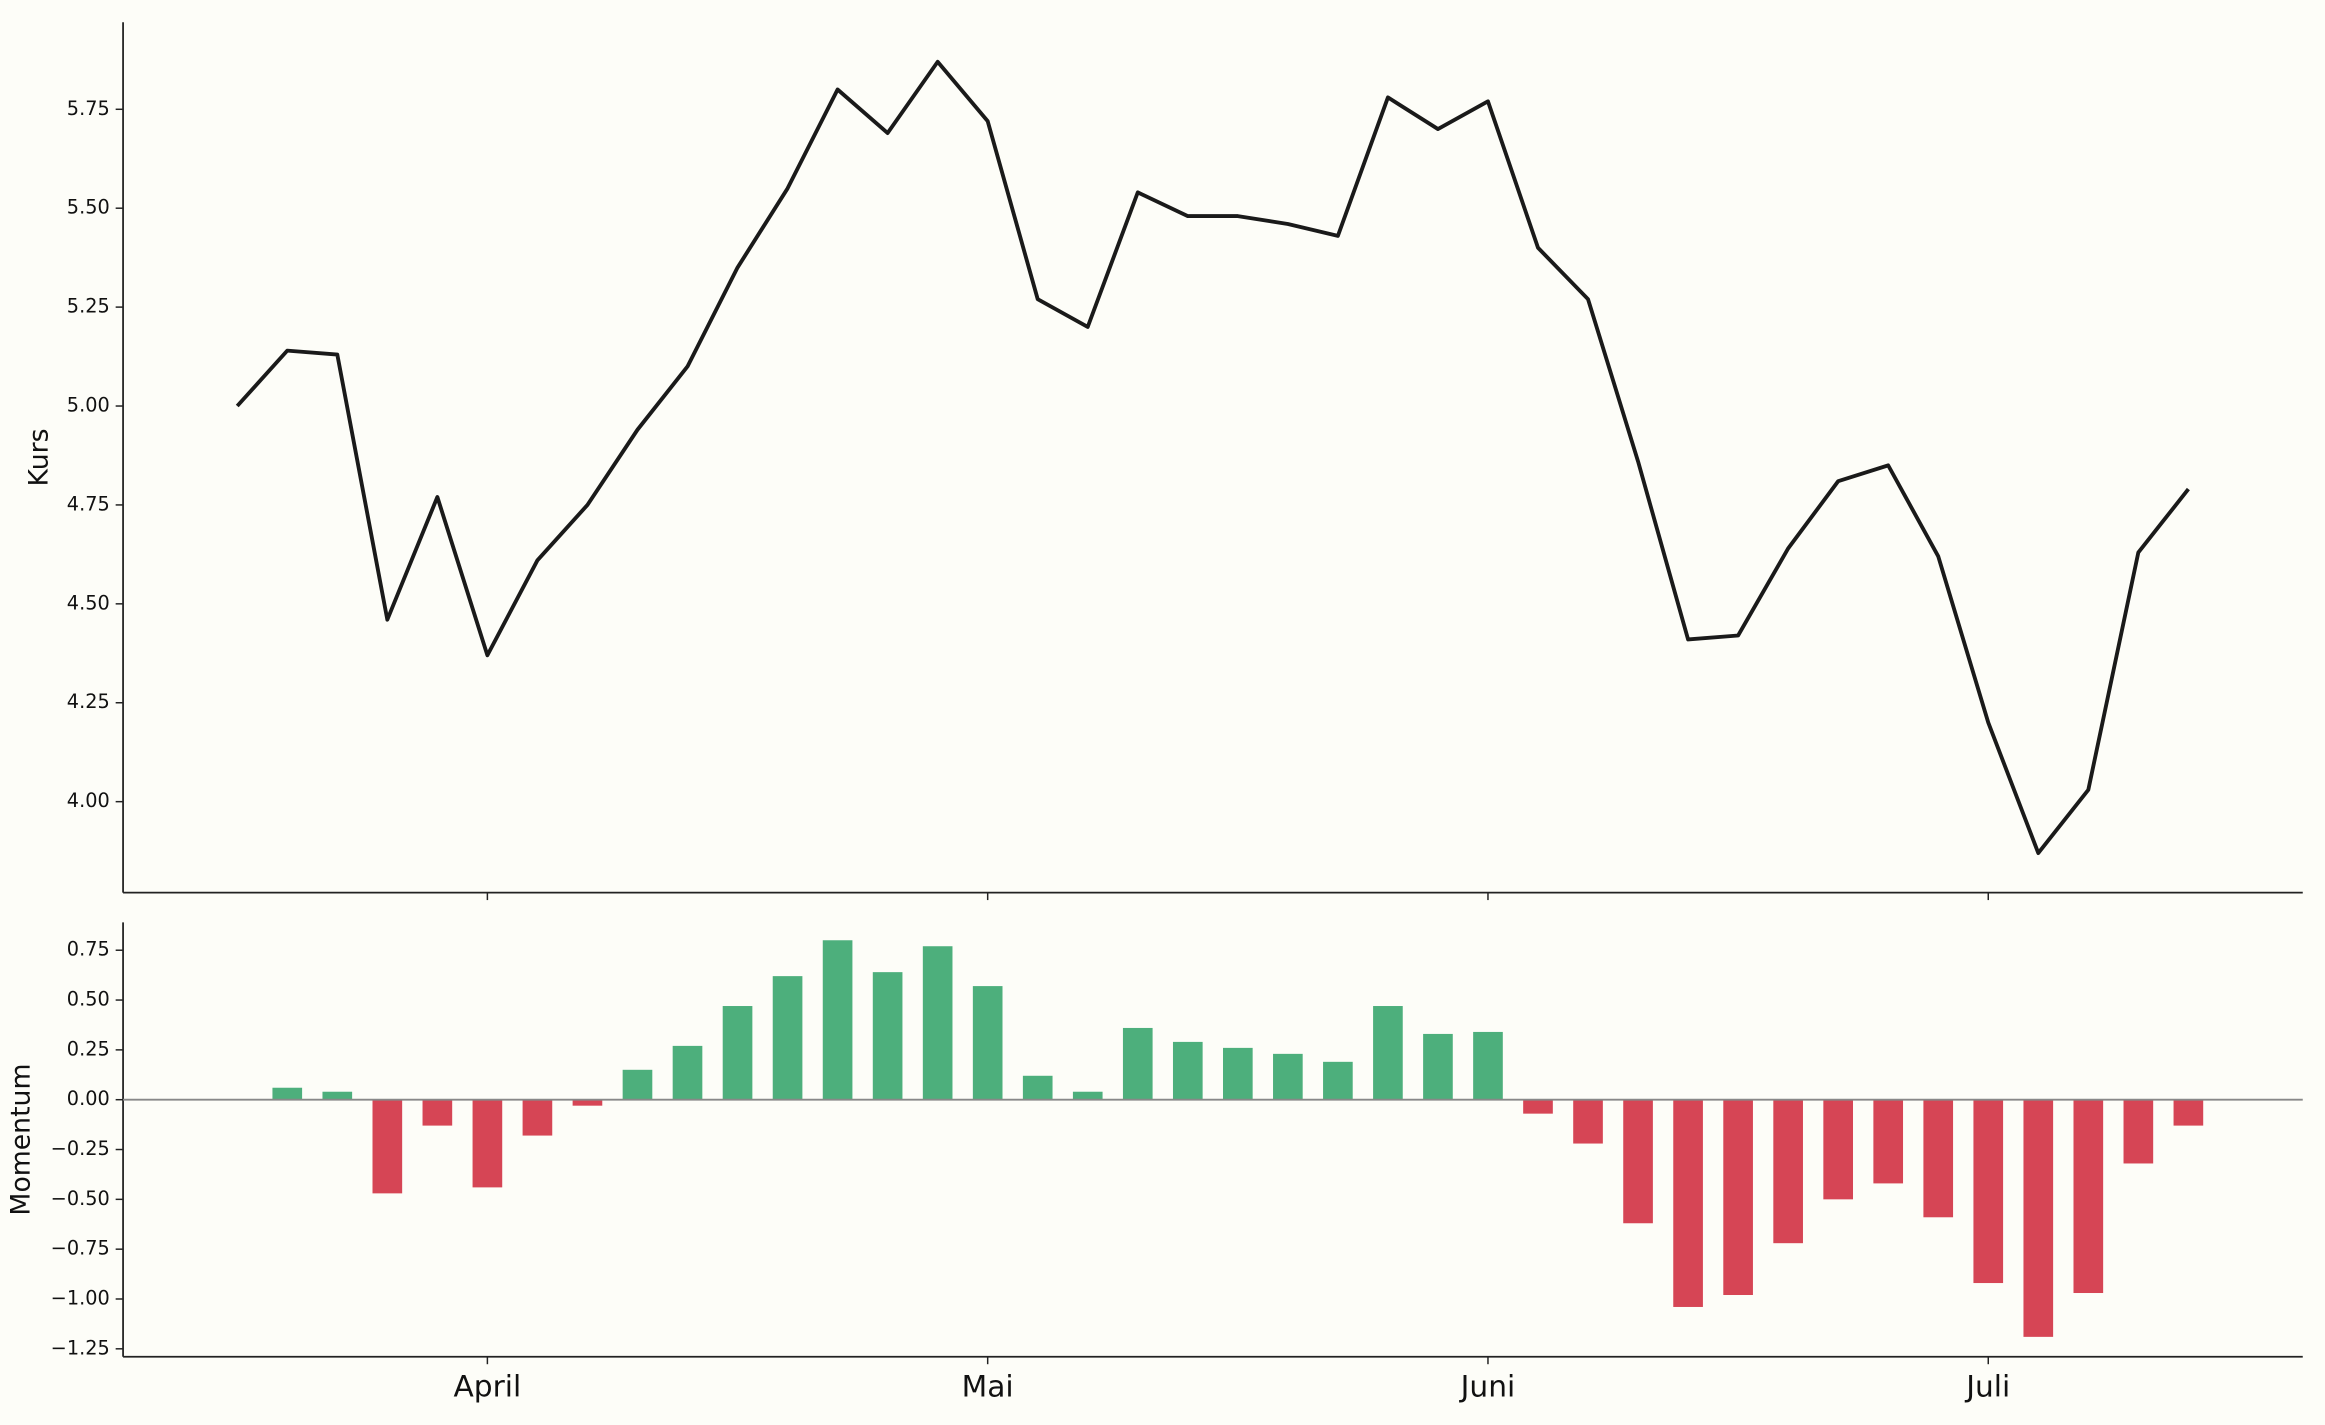 The height and width of the screenshot is (1425, 2325). I want to click on y-tick-label: 5.75, so click(88, 108).